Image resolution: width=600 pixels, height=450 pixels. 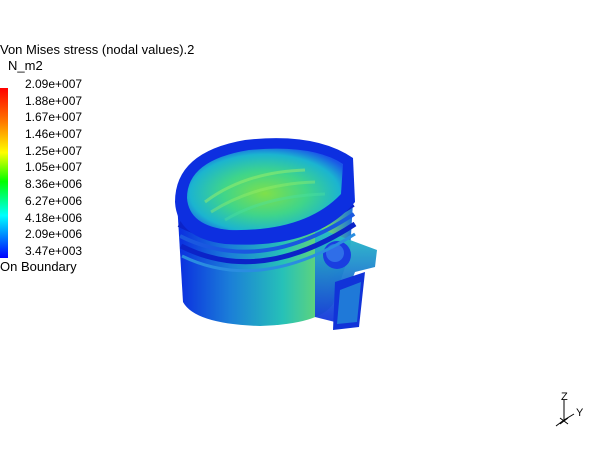 I want to click on x-axis-marker, so click(x=564, y=421).